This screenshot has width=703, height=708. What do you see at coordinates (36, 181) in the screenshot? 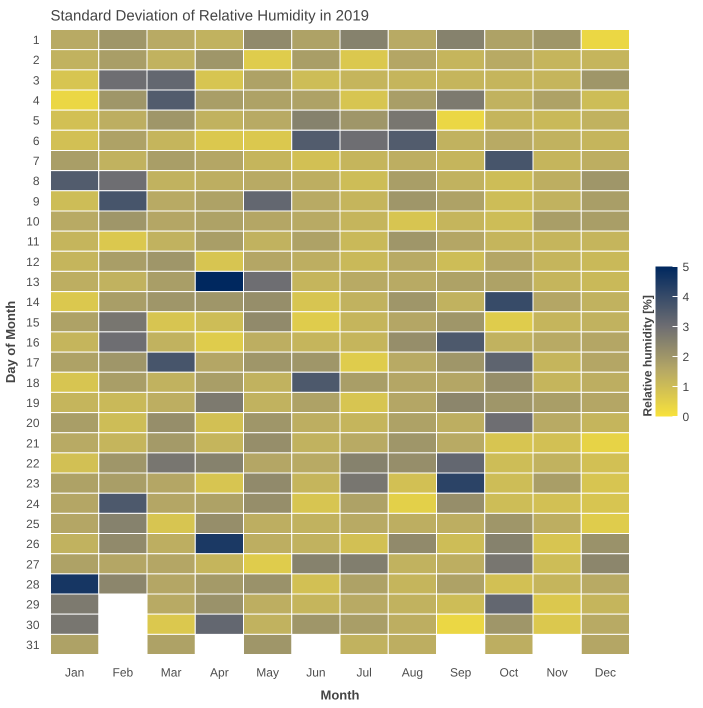
I see `y-tick-label: 8` at bounding box center [36, 181].